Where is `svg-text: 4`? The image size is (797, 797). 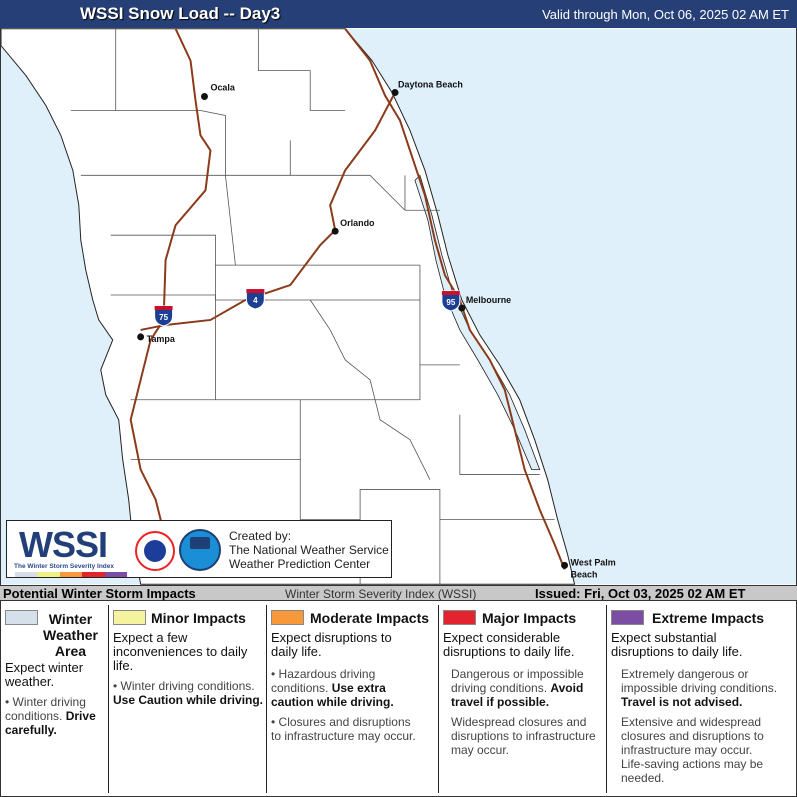 svg-text: 4 is located at coordinates (255, 300).